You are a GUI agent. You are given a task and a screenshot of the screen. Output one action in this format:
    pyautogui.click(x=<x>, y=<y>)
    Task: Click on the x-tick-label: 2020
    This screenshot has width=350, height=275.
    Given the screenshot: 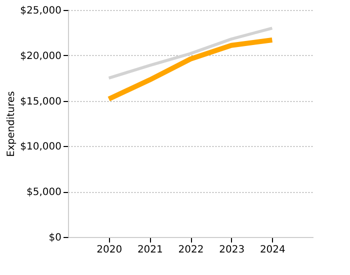 What is the action you would take?
    pyautogui.click(x=109, y=250)
    